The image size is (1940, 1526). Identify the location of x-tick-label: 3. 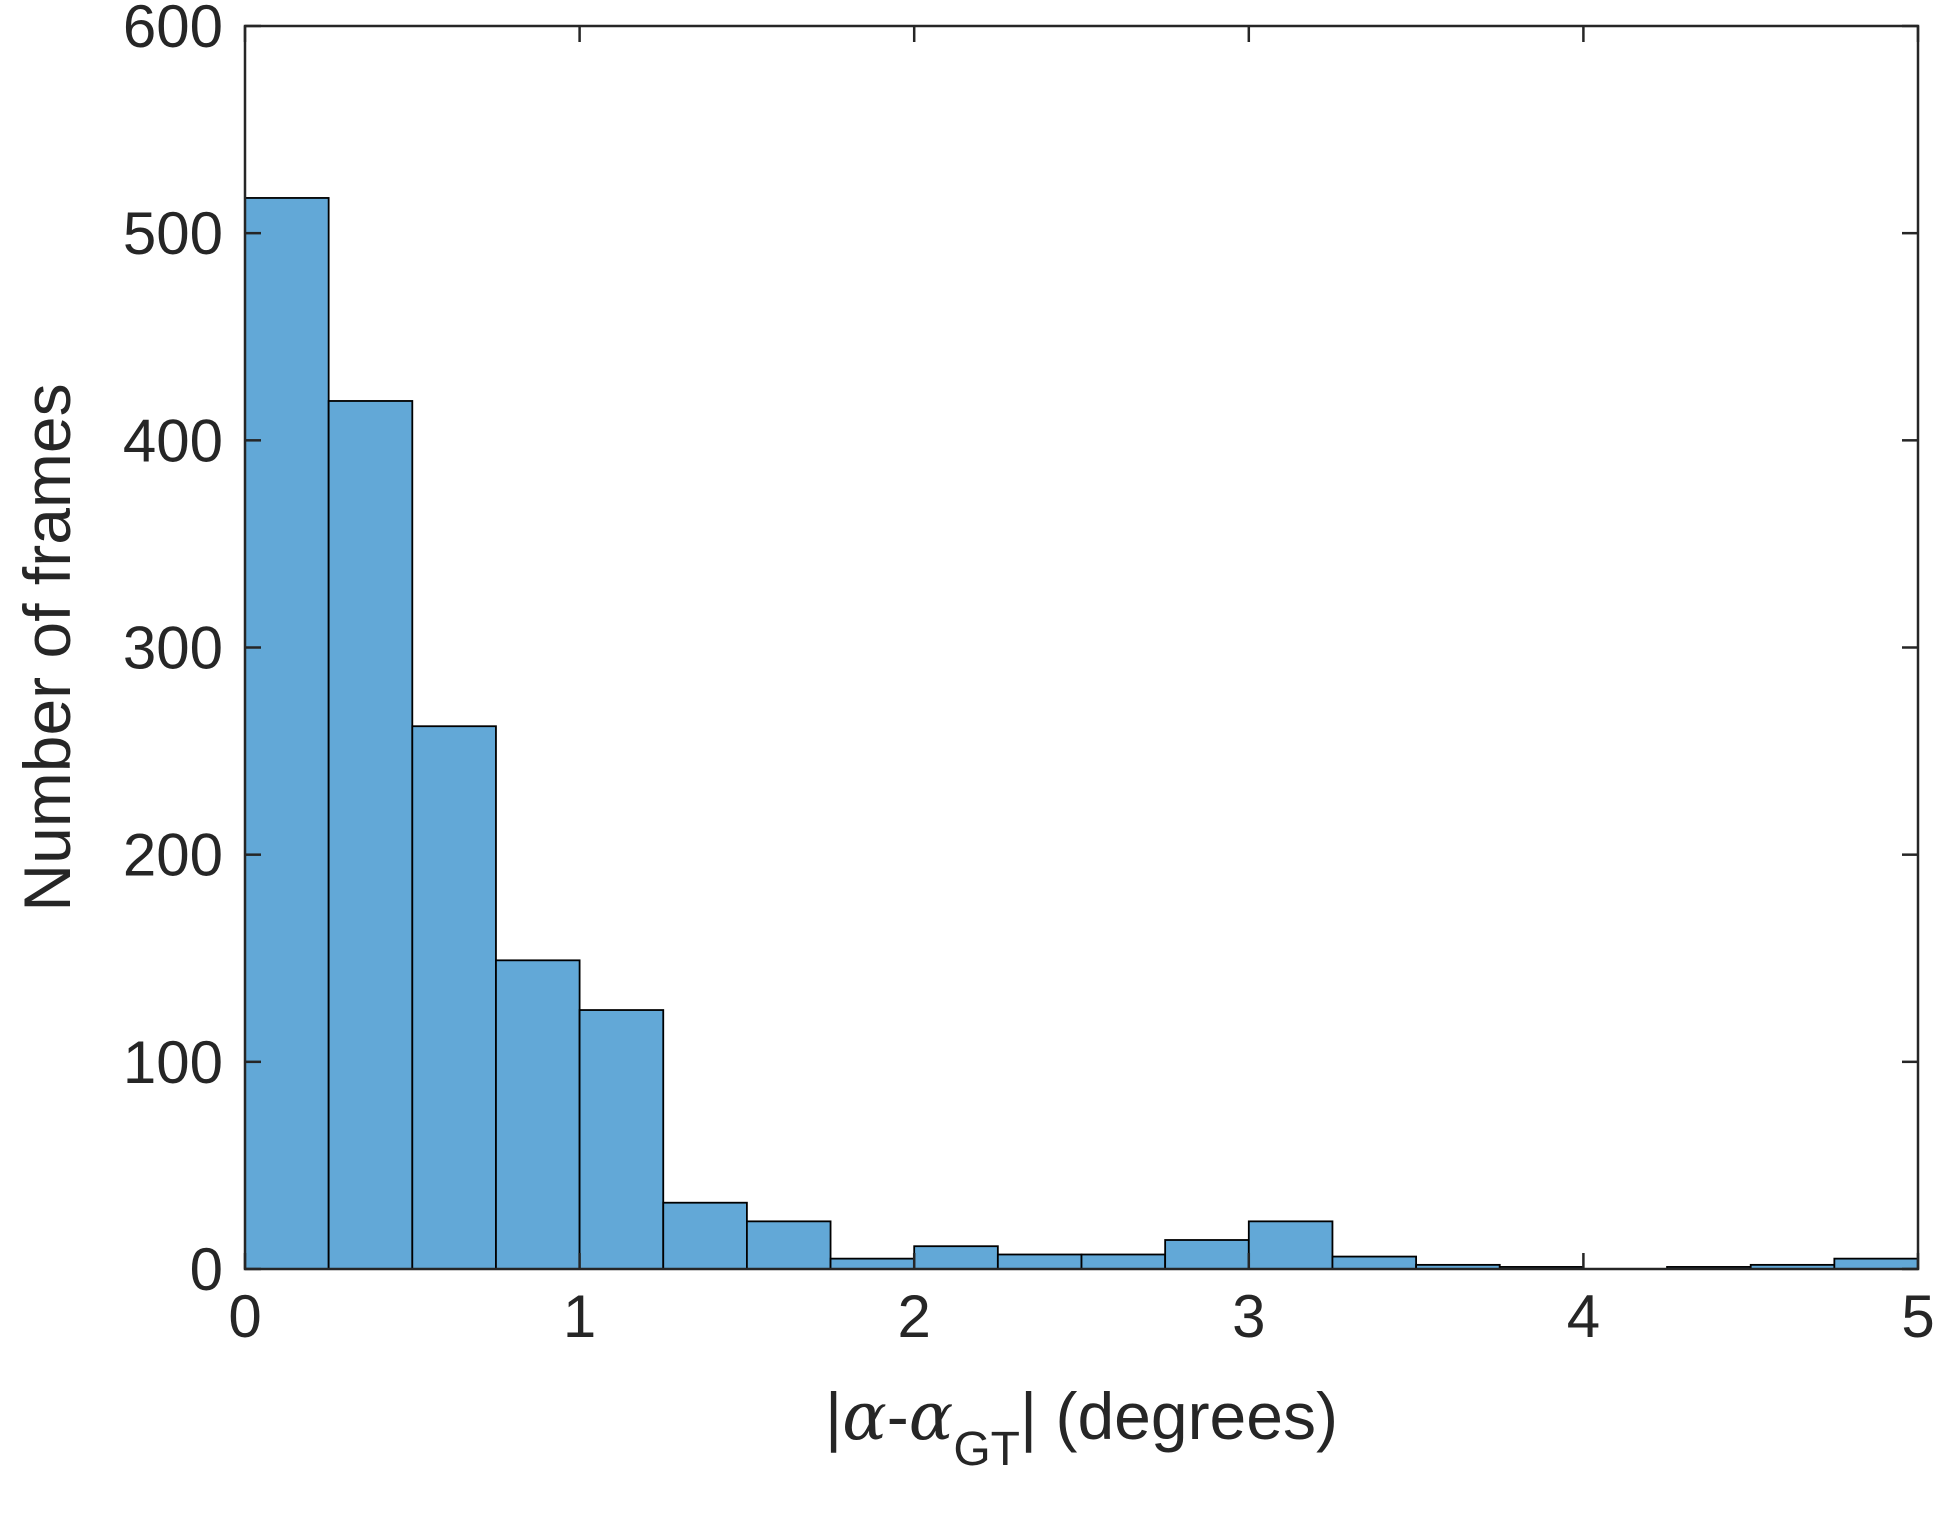
(1248, 1316).